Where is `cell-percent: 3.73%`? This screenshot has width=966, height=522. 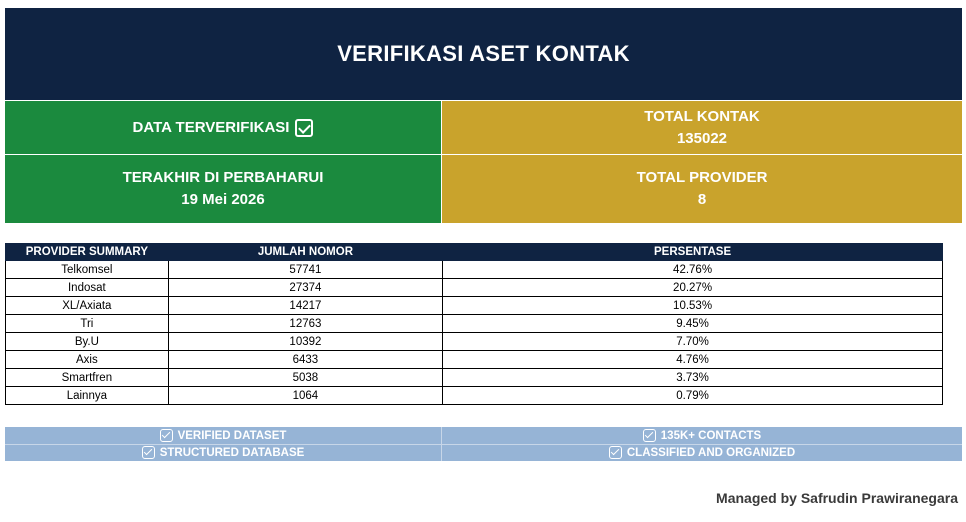 cell-percent: 3.73% is located at coordinates (692, 377).